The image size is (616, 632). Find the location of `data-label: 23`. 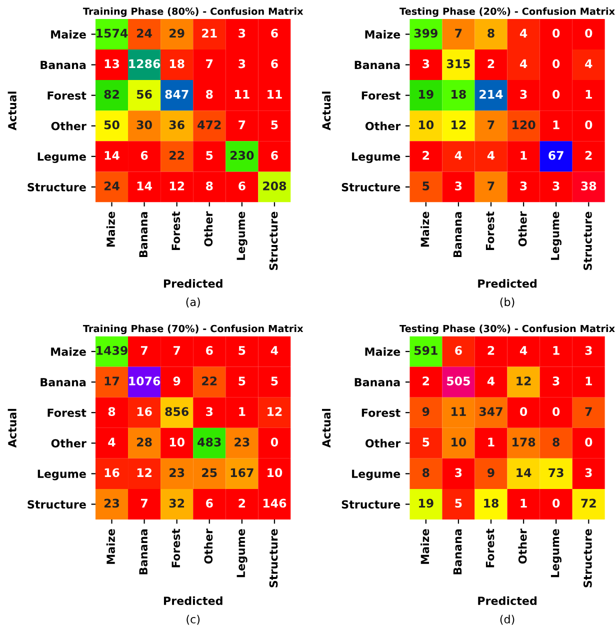

data-label: 23 is located at coordinates (112, 503).